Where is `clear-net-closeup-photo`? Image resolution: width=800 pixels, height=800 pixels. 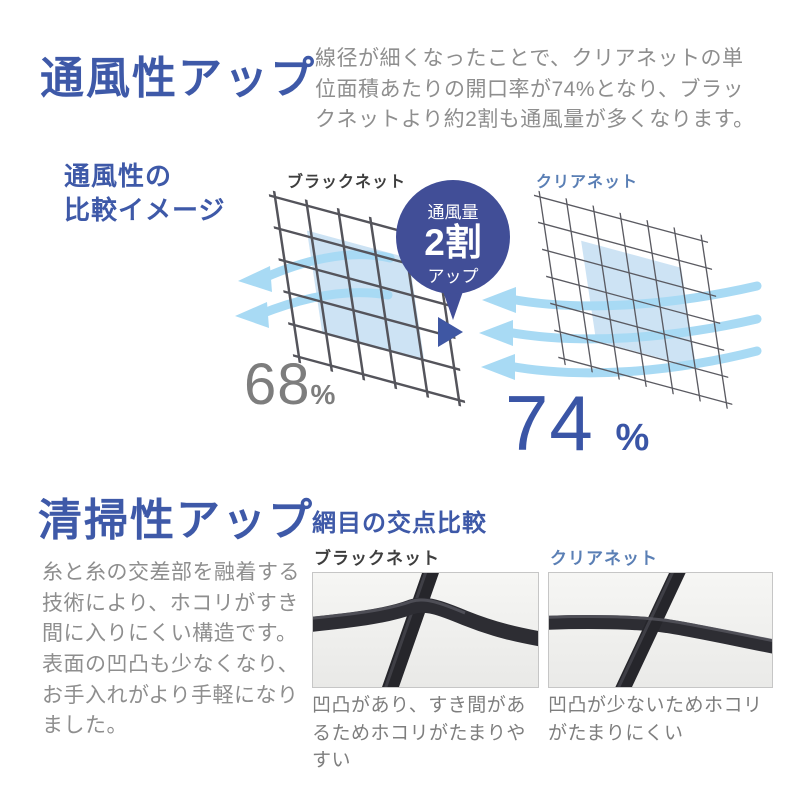 clear-net-closeup-photo is located at coordinates (660, 630).